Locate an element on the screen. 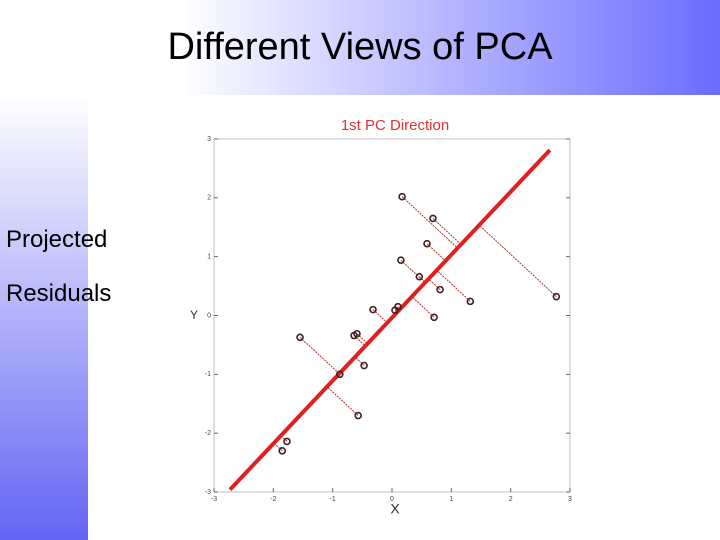 The width and height of the screenshot is (720, 540). x-axis-label: X is located at coordinates (395, 509).